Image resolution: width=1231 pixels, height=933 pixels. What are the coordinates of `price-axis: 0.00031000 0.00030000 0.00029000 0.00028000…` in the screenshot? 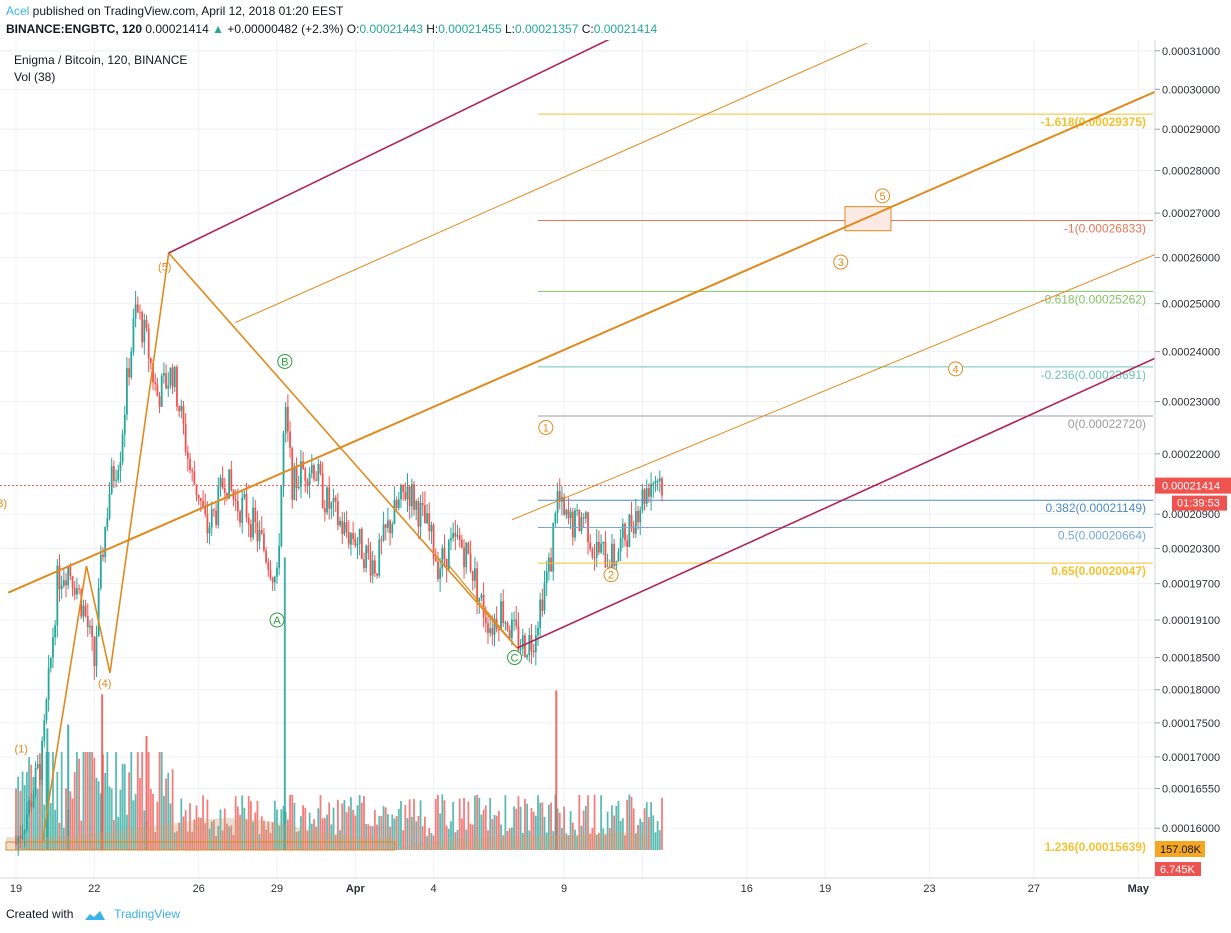 It's located at (1192, 471).